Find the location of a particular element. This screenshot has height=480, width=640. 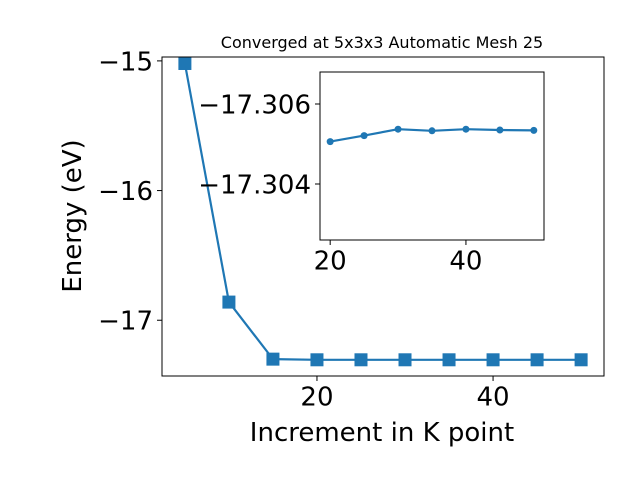

inset-series is located at coordinates (432, 135).